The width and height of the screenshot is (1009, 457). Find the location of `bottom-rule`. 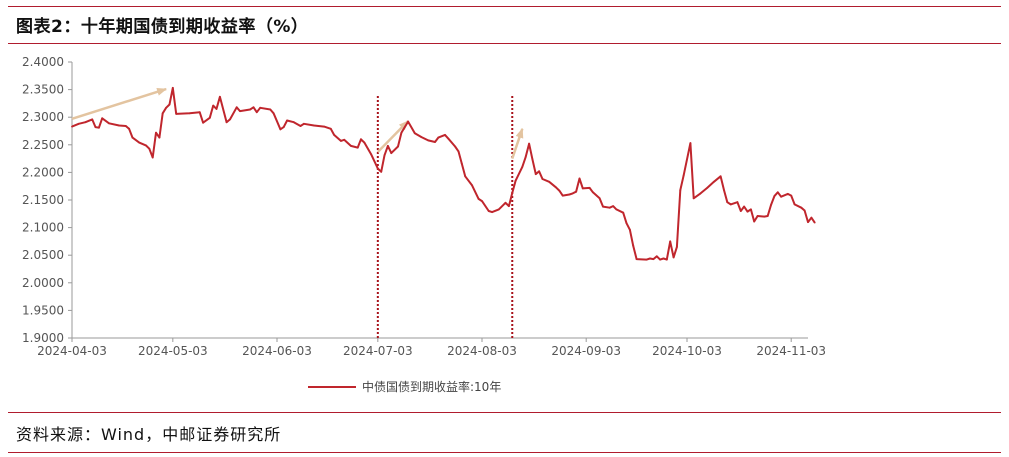

bottom-rule is located at coordinates (504, 452).